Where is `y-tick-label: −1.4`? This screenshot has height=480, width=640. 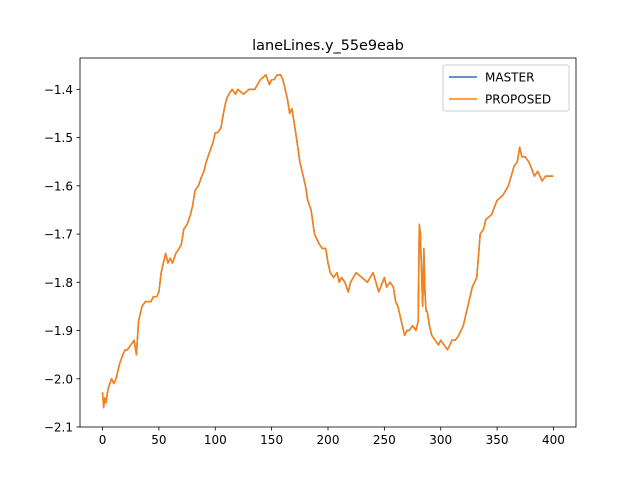
y-tick-label: −1.4 is located at coordinates (58, 90).